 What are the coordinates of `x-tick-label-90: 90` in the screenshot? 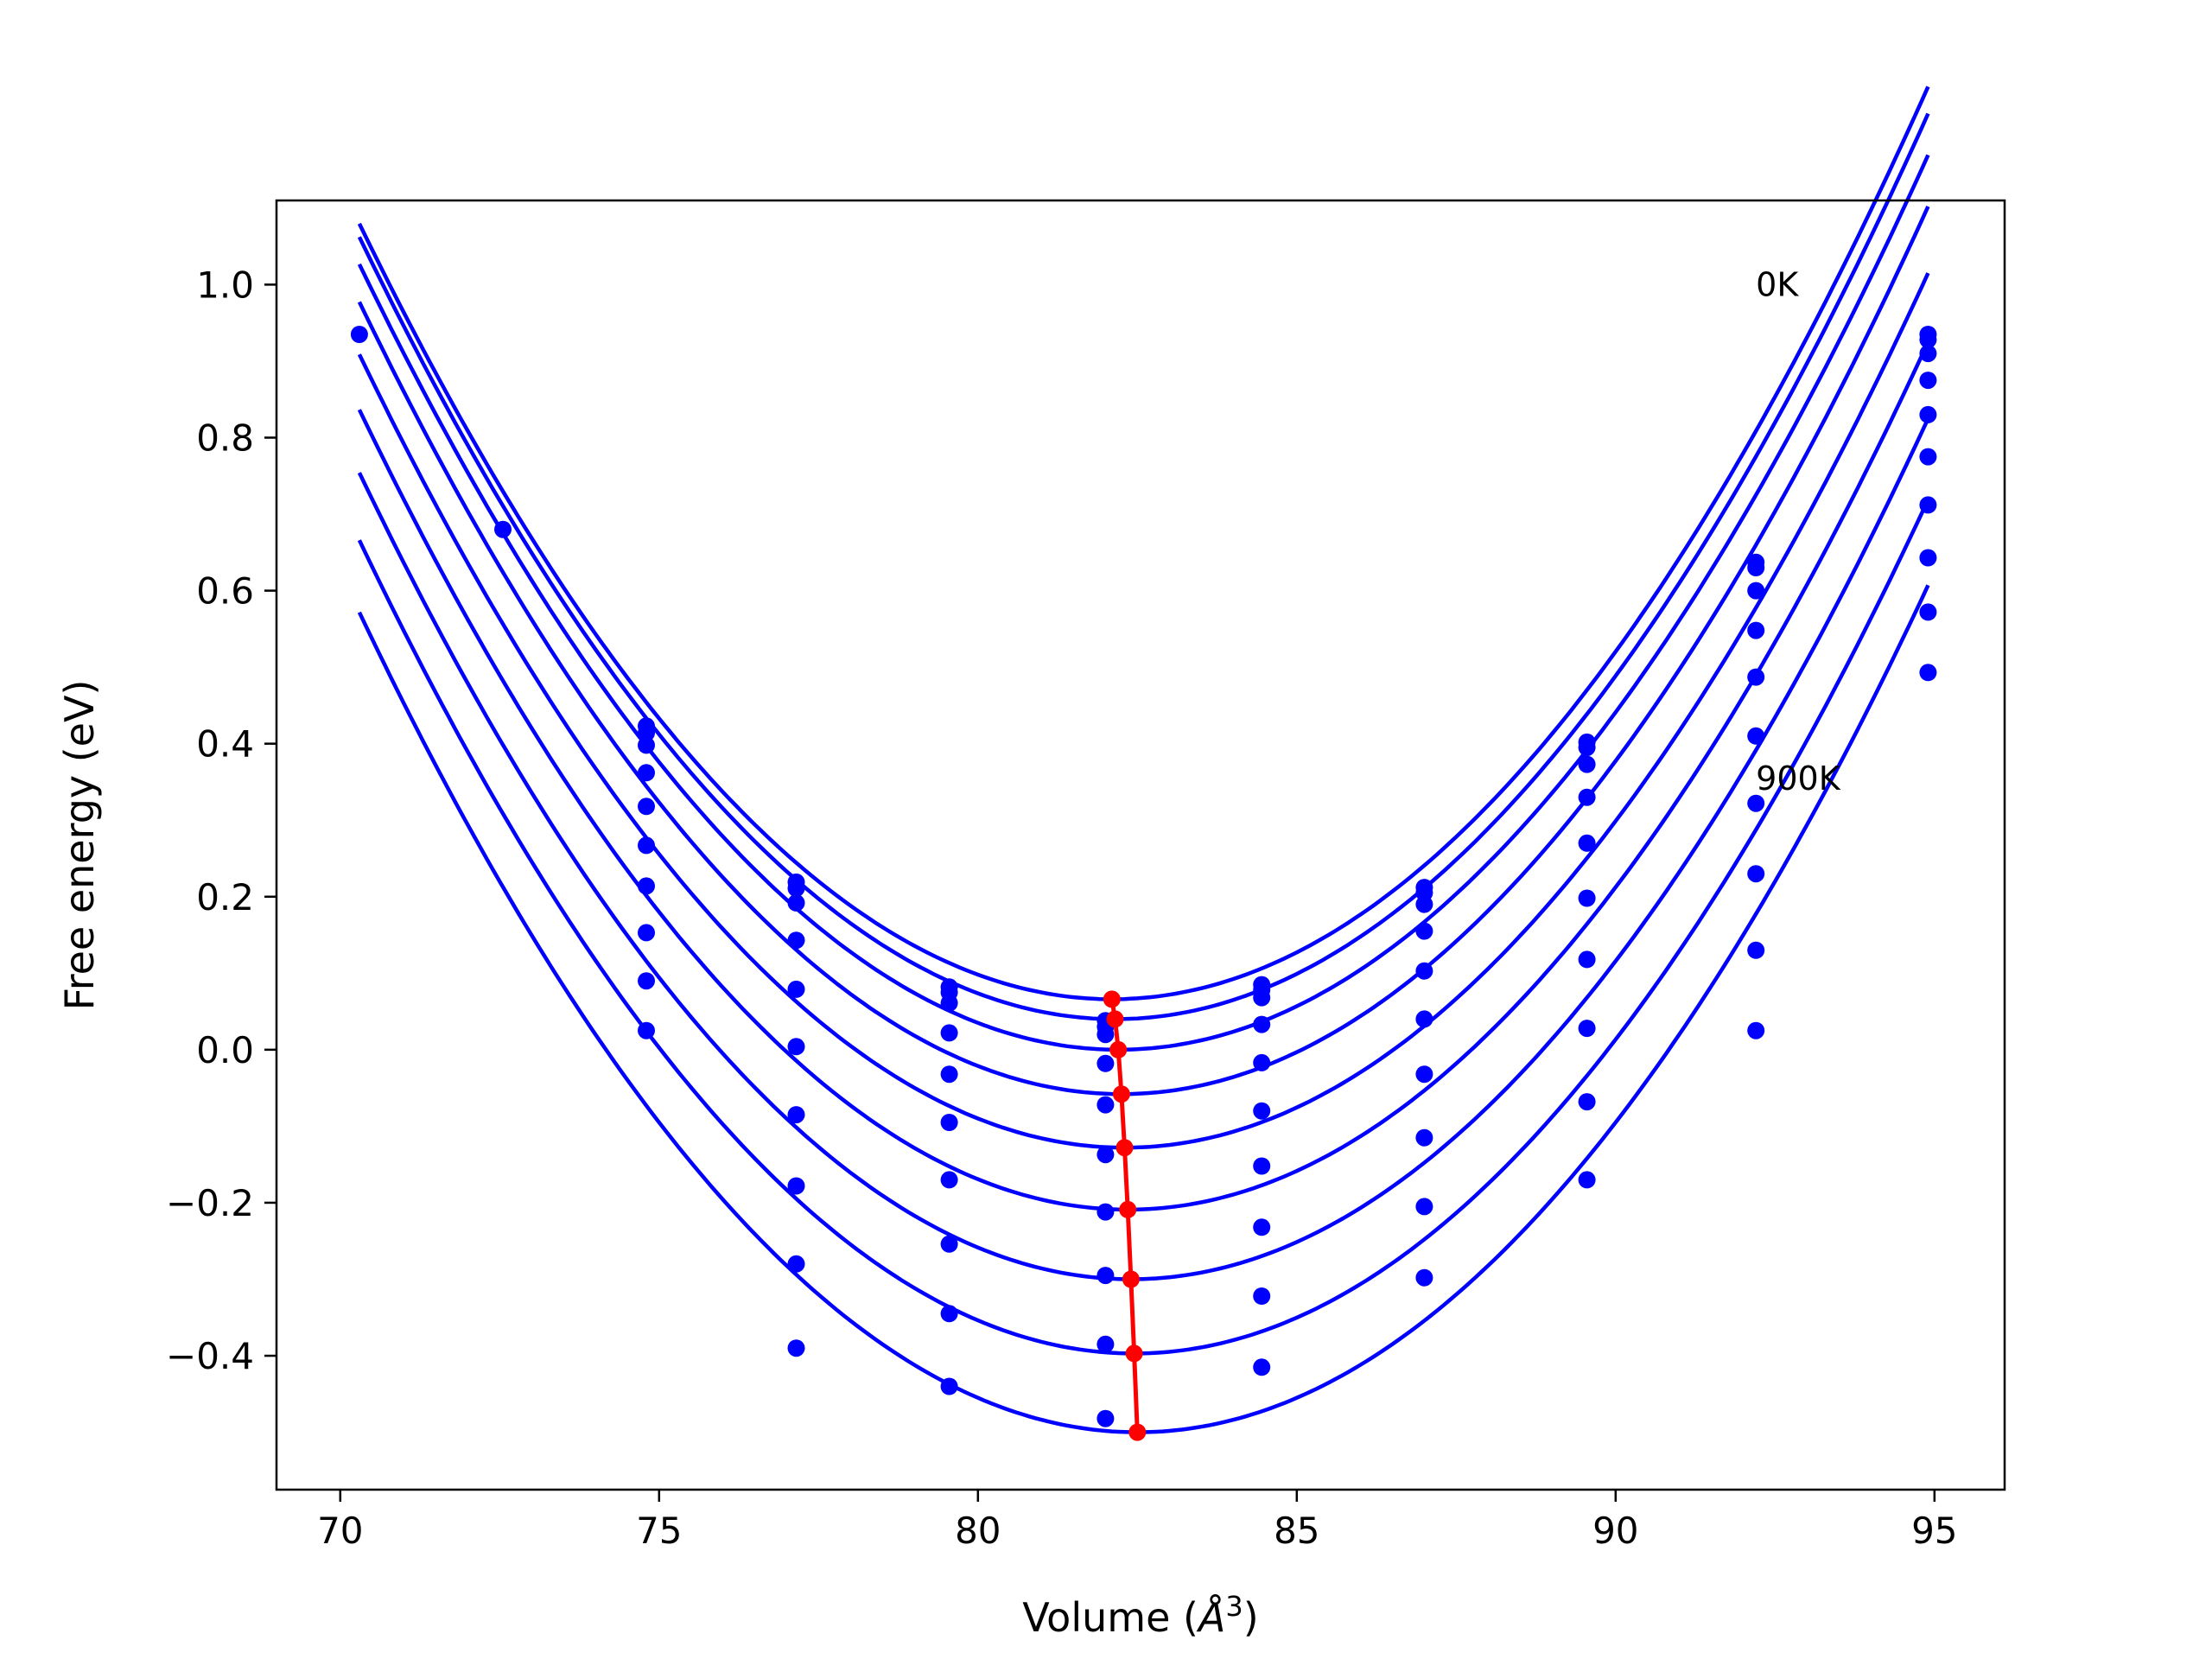 It's located at (1615, 1531).